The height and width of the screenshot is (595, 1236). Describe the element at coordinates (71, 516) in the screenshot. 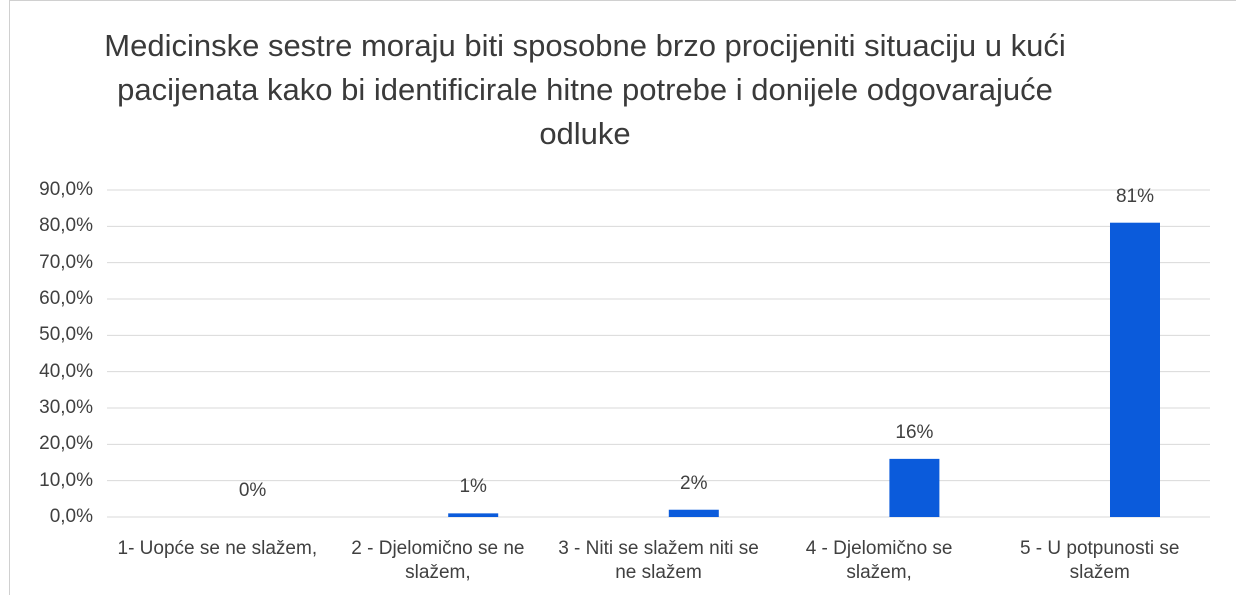

I see `y-tick-label: 0,0%` at that location.